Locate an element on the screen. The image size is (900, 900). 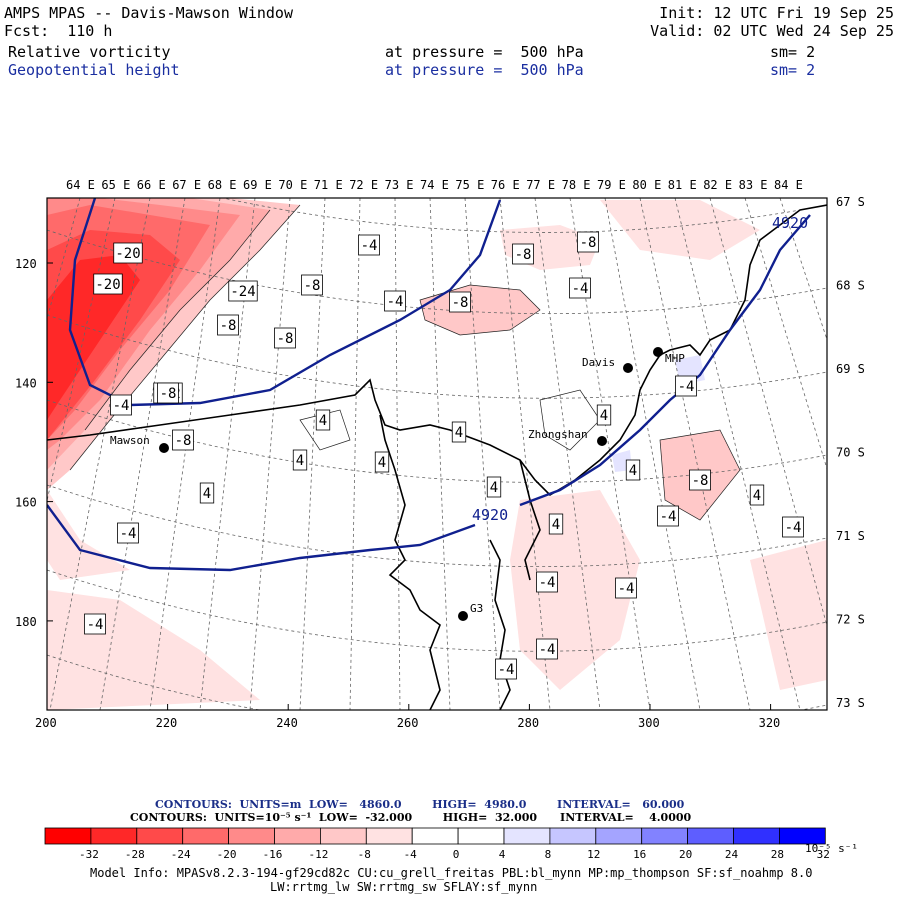
x-tick-label: 300 is located at coordinates (649, 723).